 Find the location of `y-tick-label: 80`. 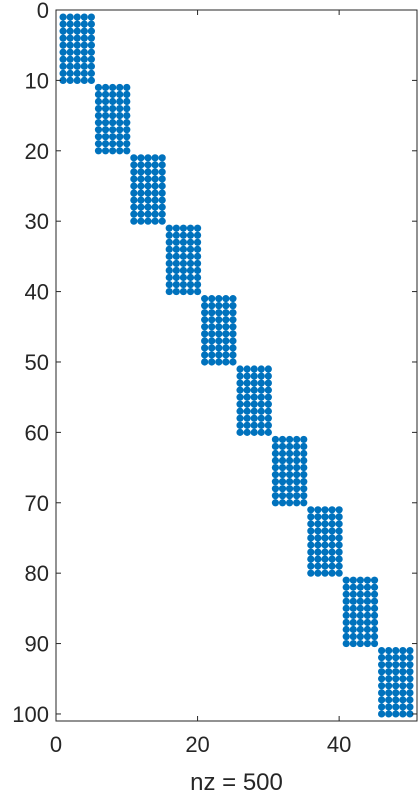

y-tick-label: 80 is located at coordinates (37, 573).